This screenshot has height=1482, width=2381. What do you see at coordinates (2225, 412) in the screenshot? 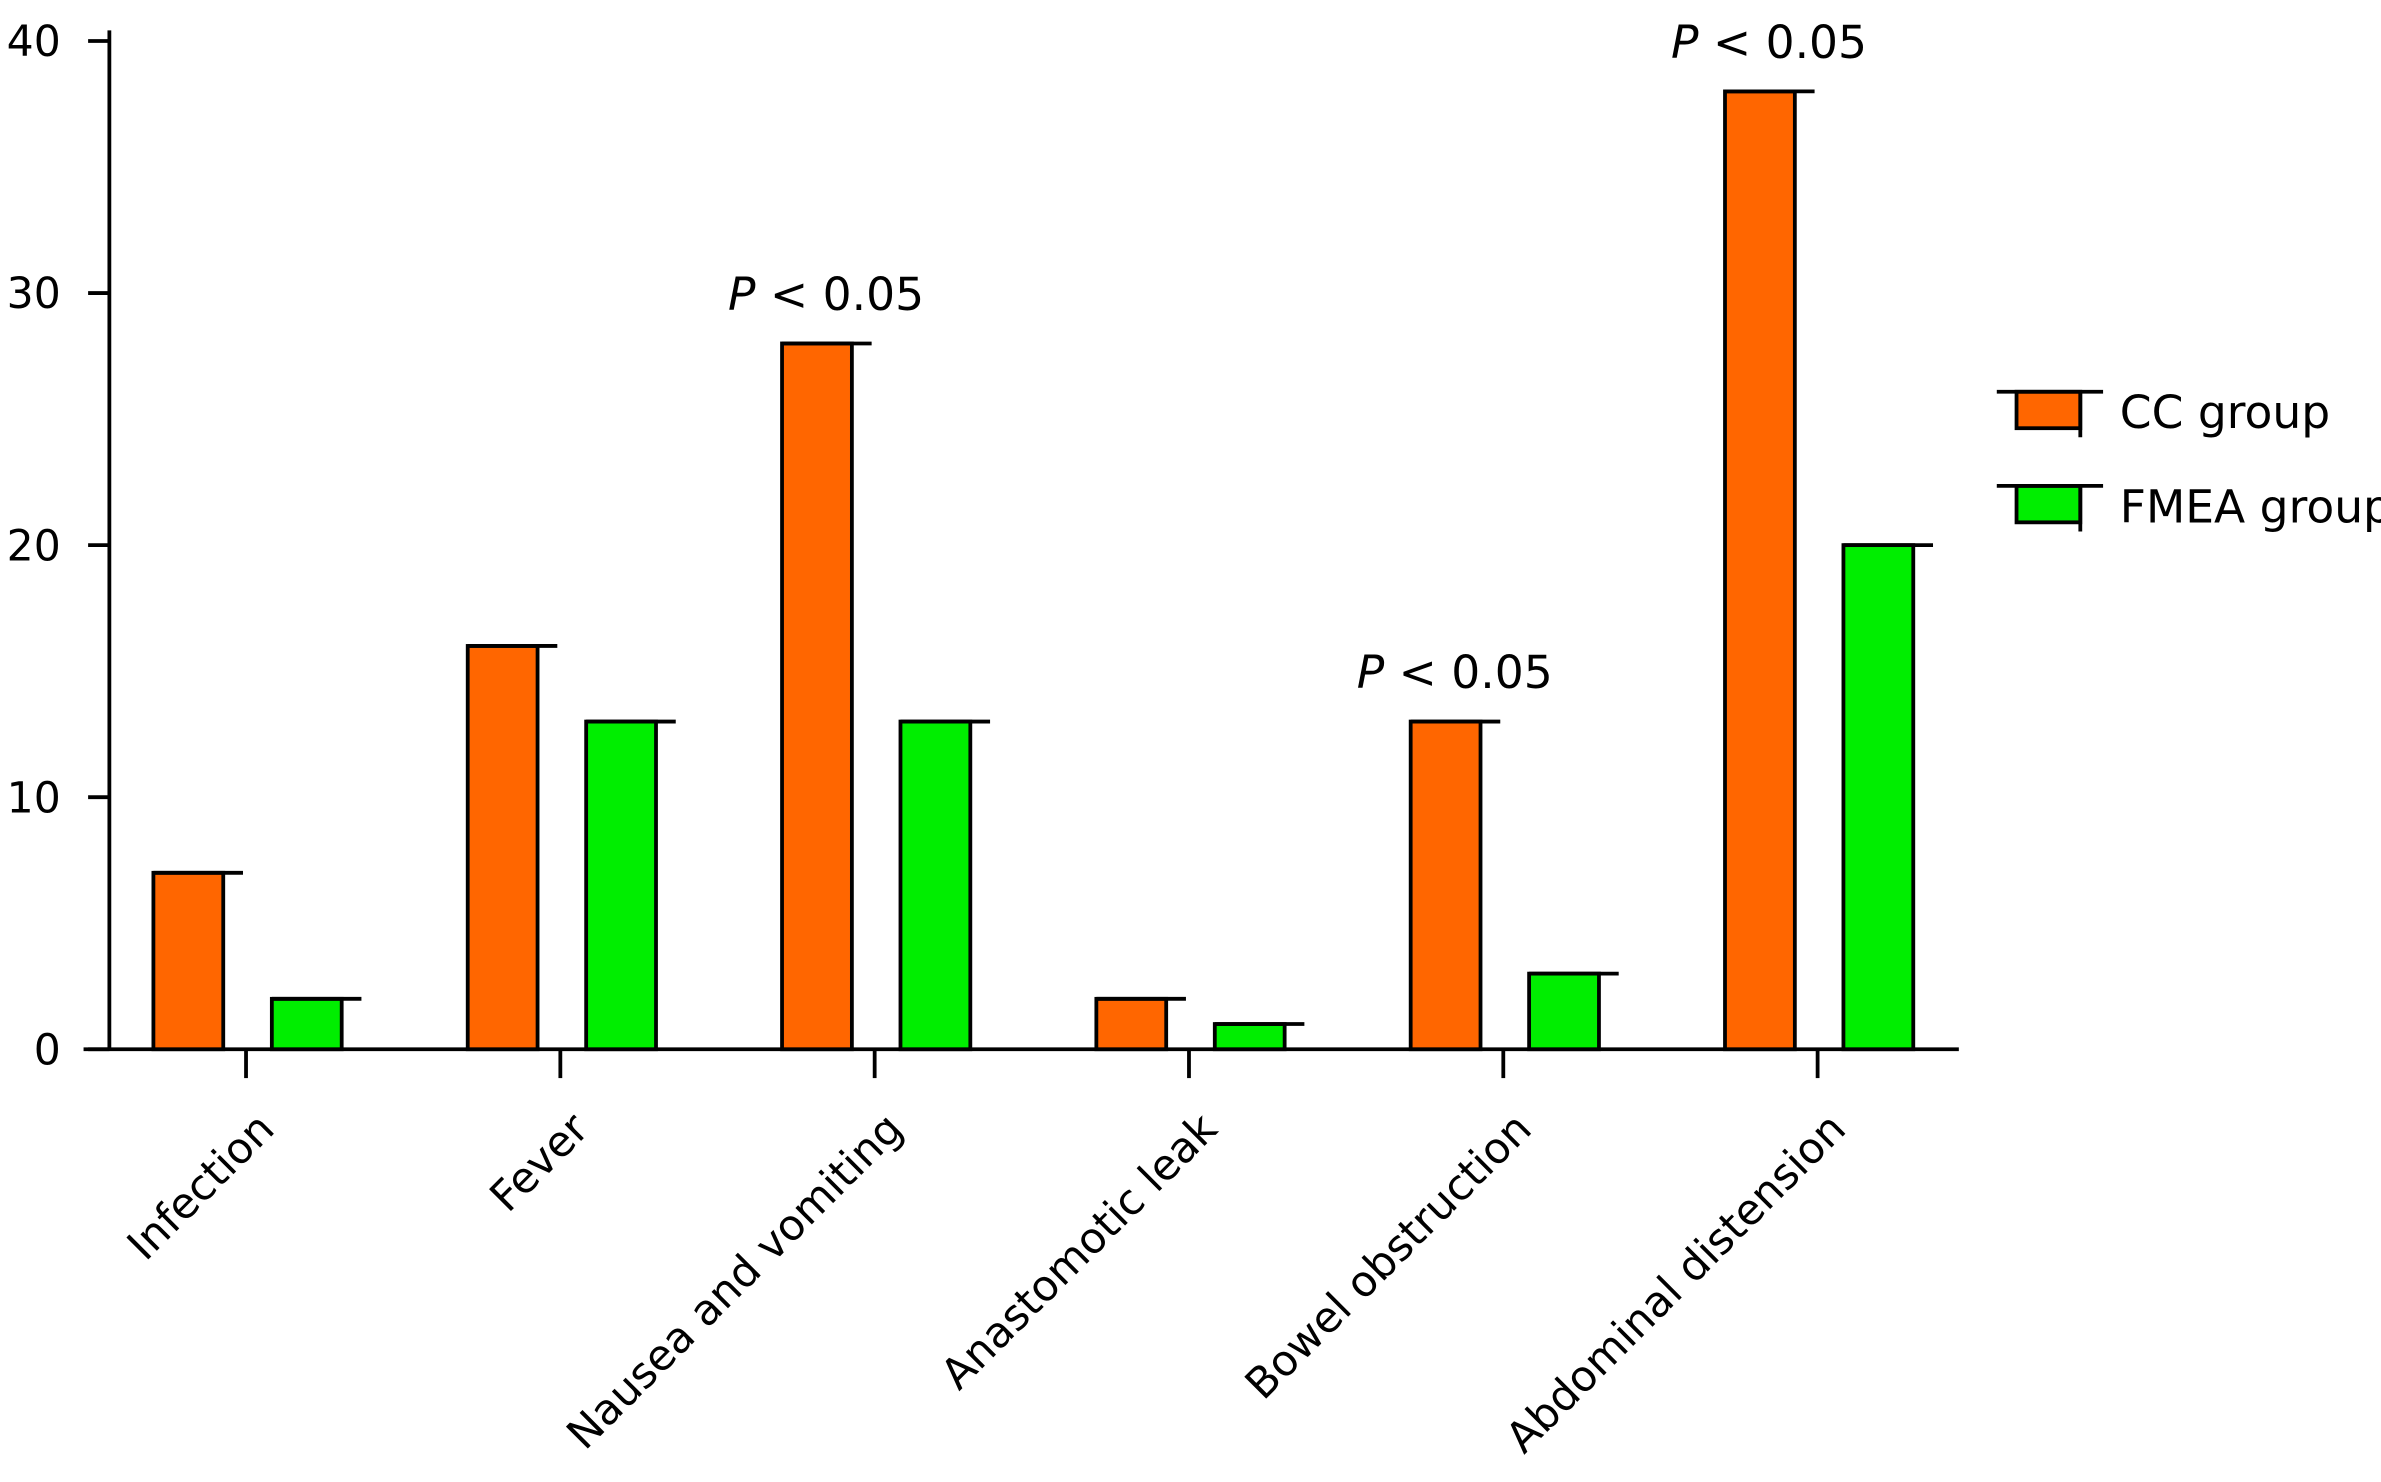
I see `legend-label: CC group` at bounding box center [2225, 412].